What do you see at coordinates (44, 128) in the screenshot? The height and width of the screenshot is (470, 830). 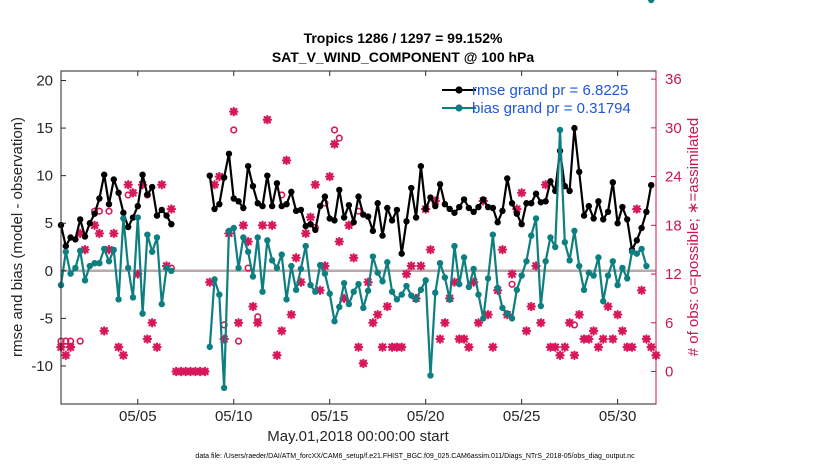 I see `y-tick-label: 15` at bounding box center [44, 128].